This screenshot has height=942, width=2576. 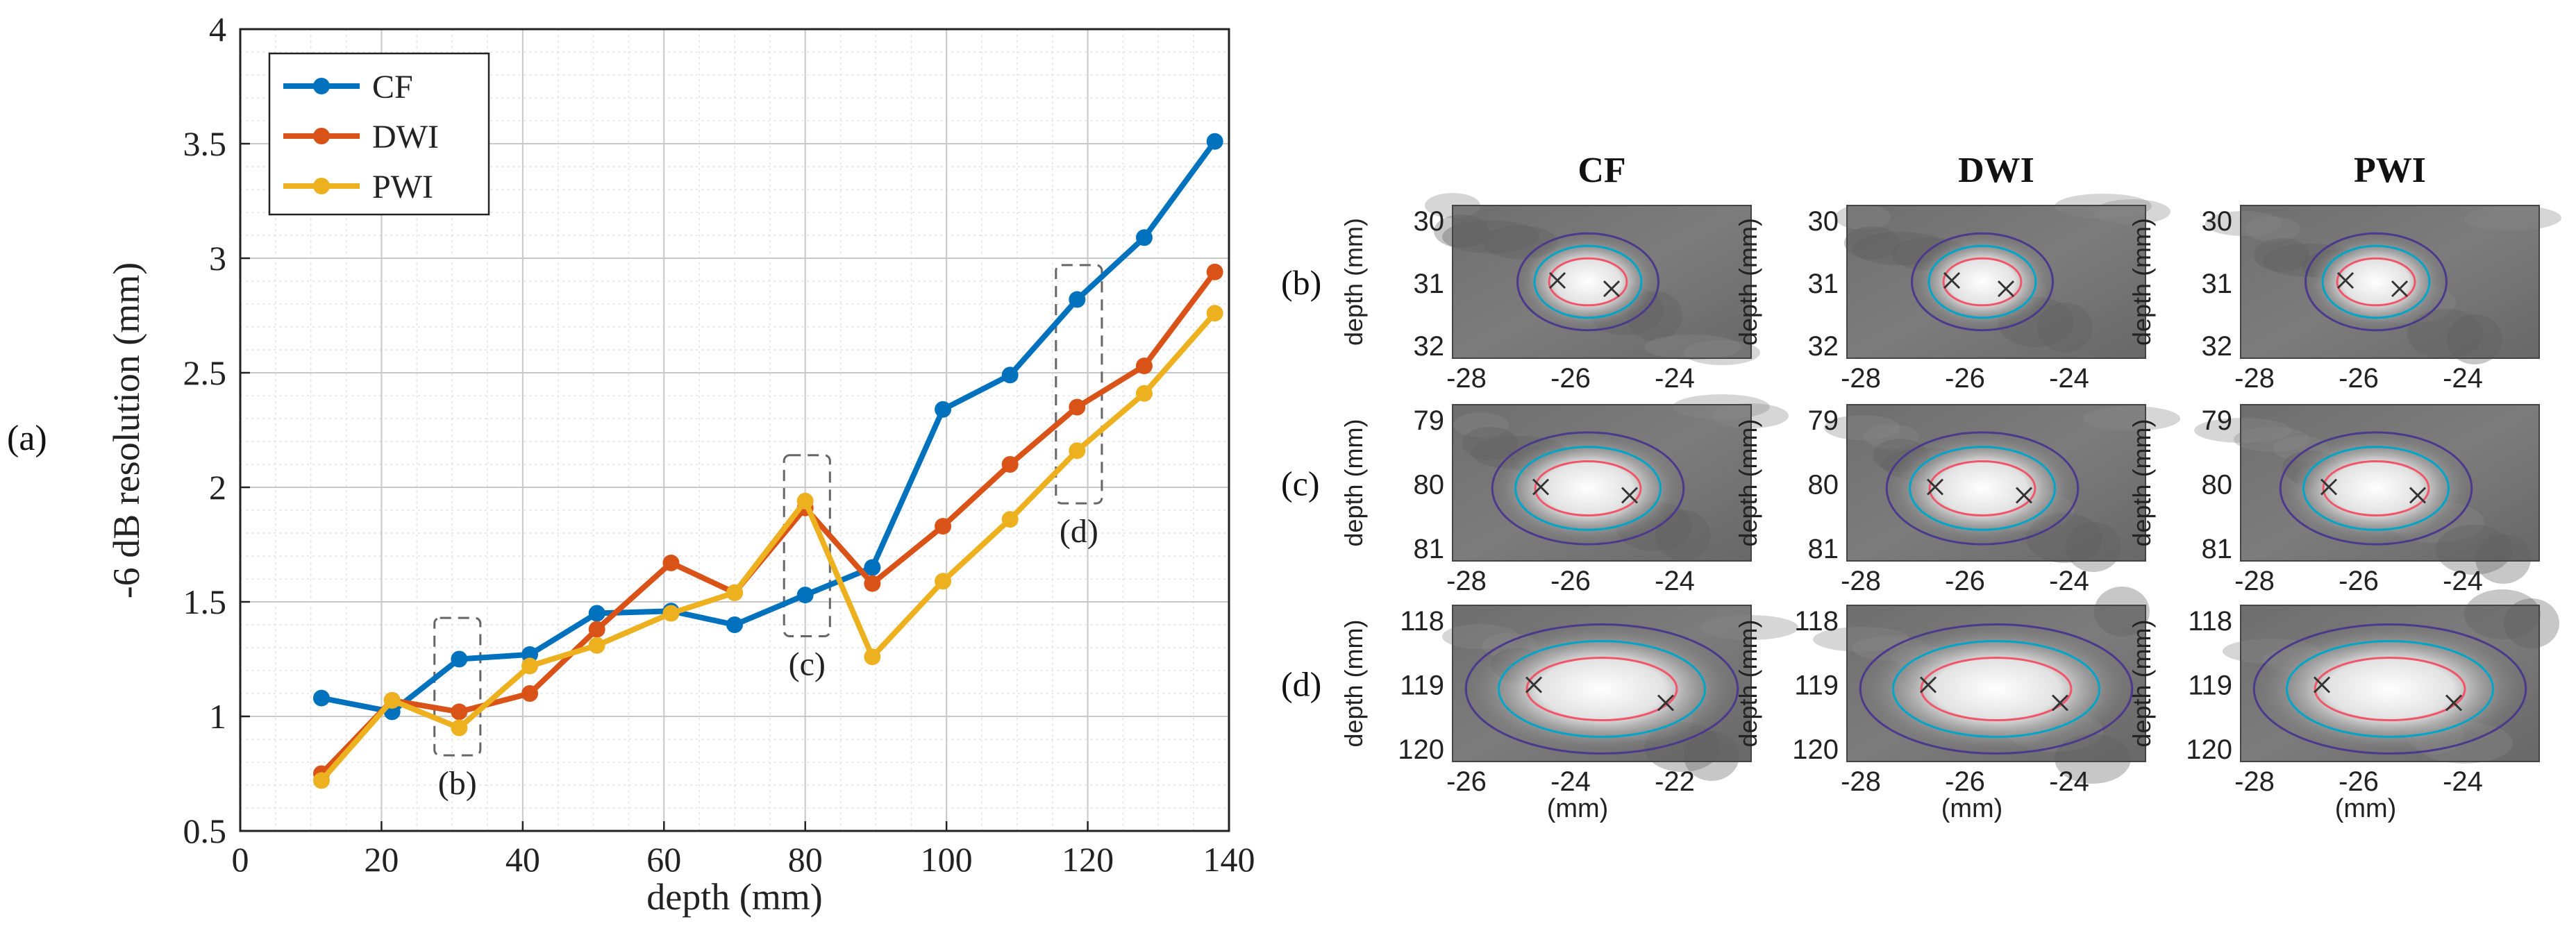 What do you see at coordinates (1972, 808) in the screenshot?
I see `image-x-axis-unit: (mm)` at bounding box center [1972, 808].